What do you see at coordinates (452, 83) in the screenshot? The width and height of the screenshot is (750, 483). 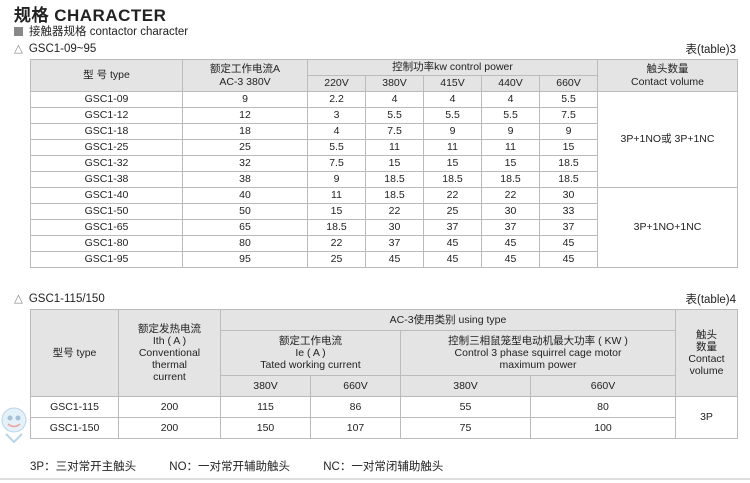 I see `header-voltage: 415V` at bounding box center [452, 83].